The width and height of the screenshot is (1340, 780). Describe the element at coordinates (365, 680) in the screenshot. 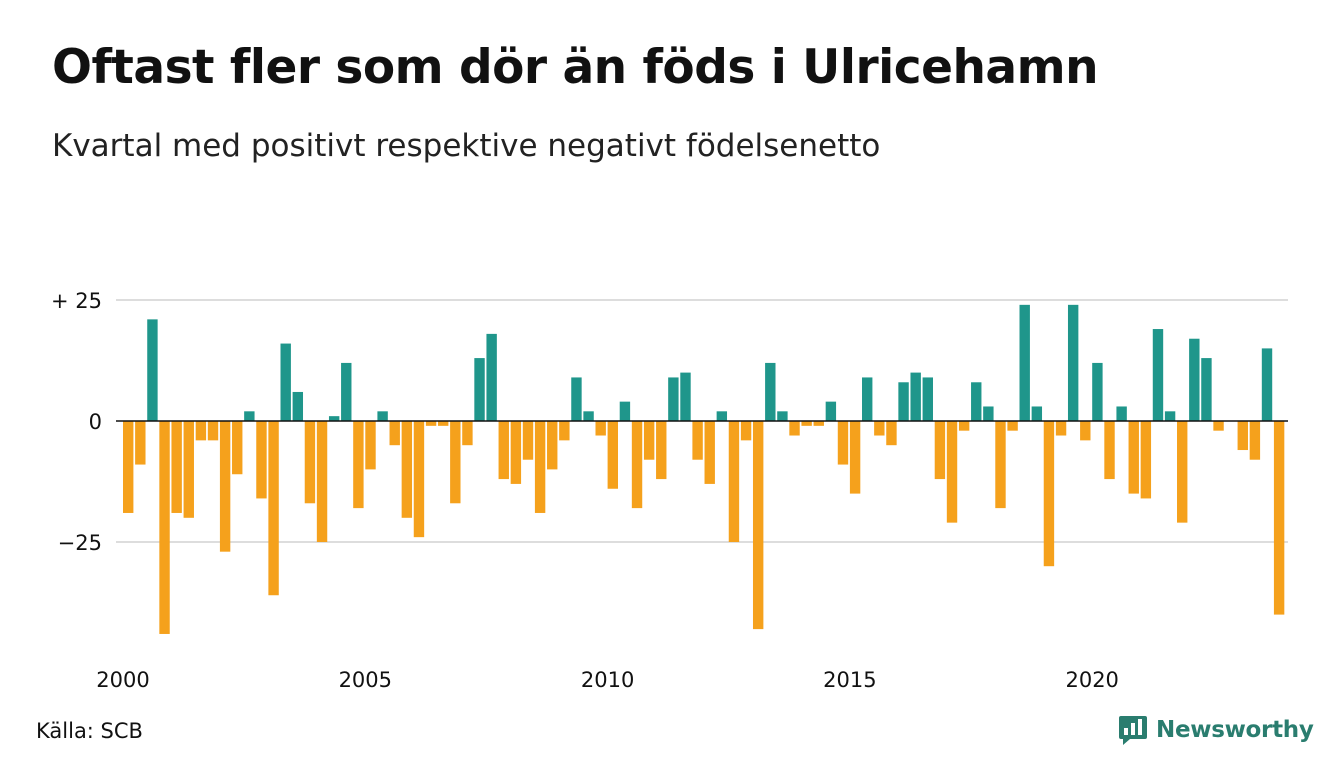

I see `x-tick-label: 2005` at that location.